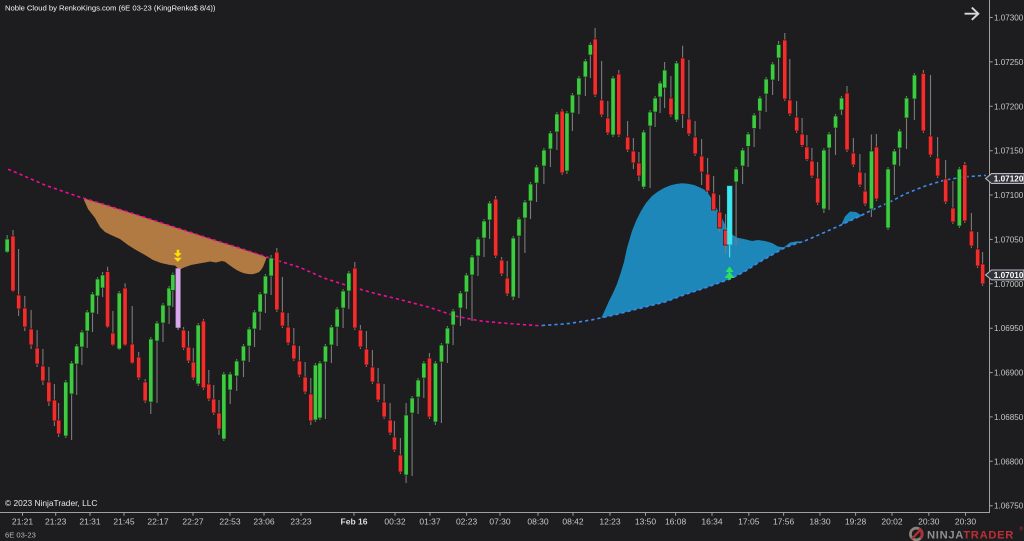  What do you see at coordinates (1009, 328) in the screenshot?
I see `svg-text: 1.06950` at bounding box center [1009, 328].